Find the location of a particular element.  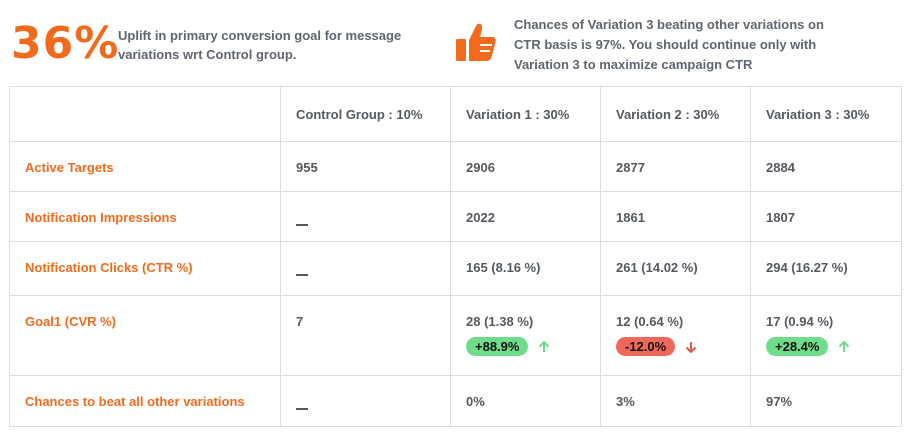

arrow-down-icon is located at coordinates (691, 347).